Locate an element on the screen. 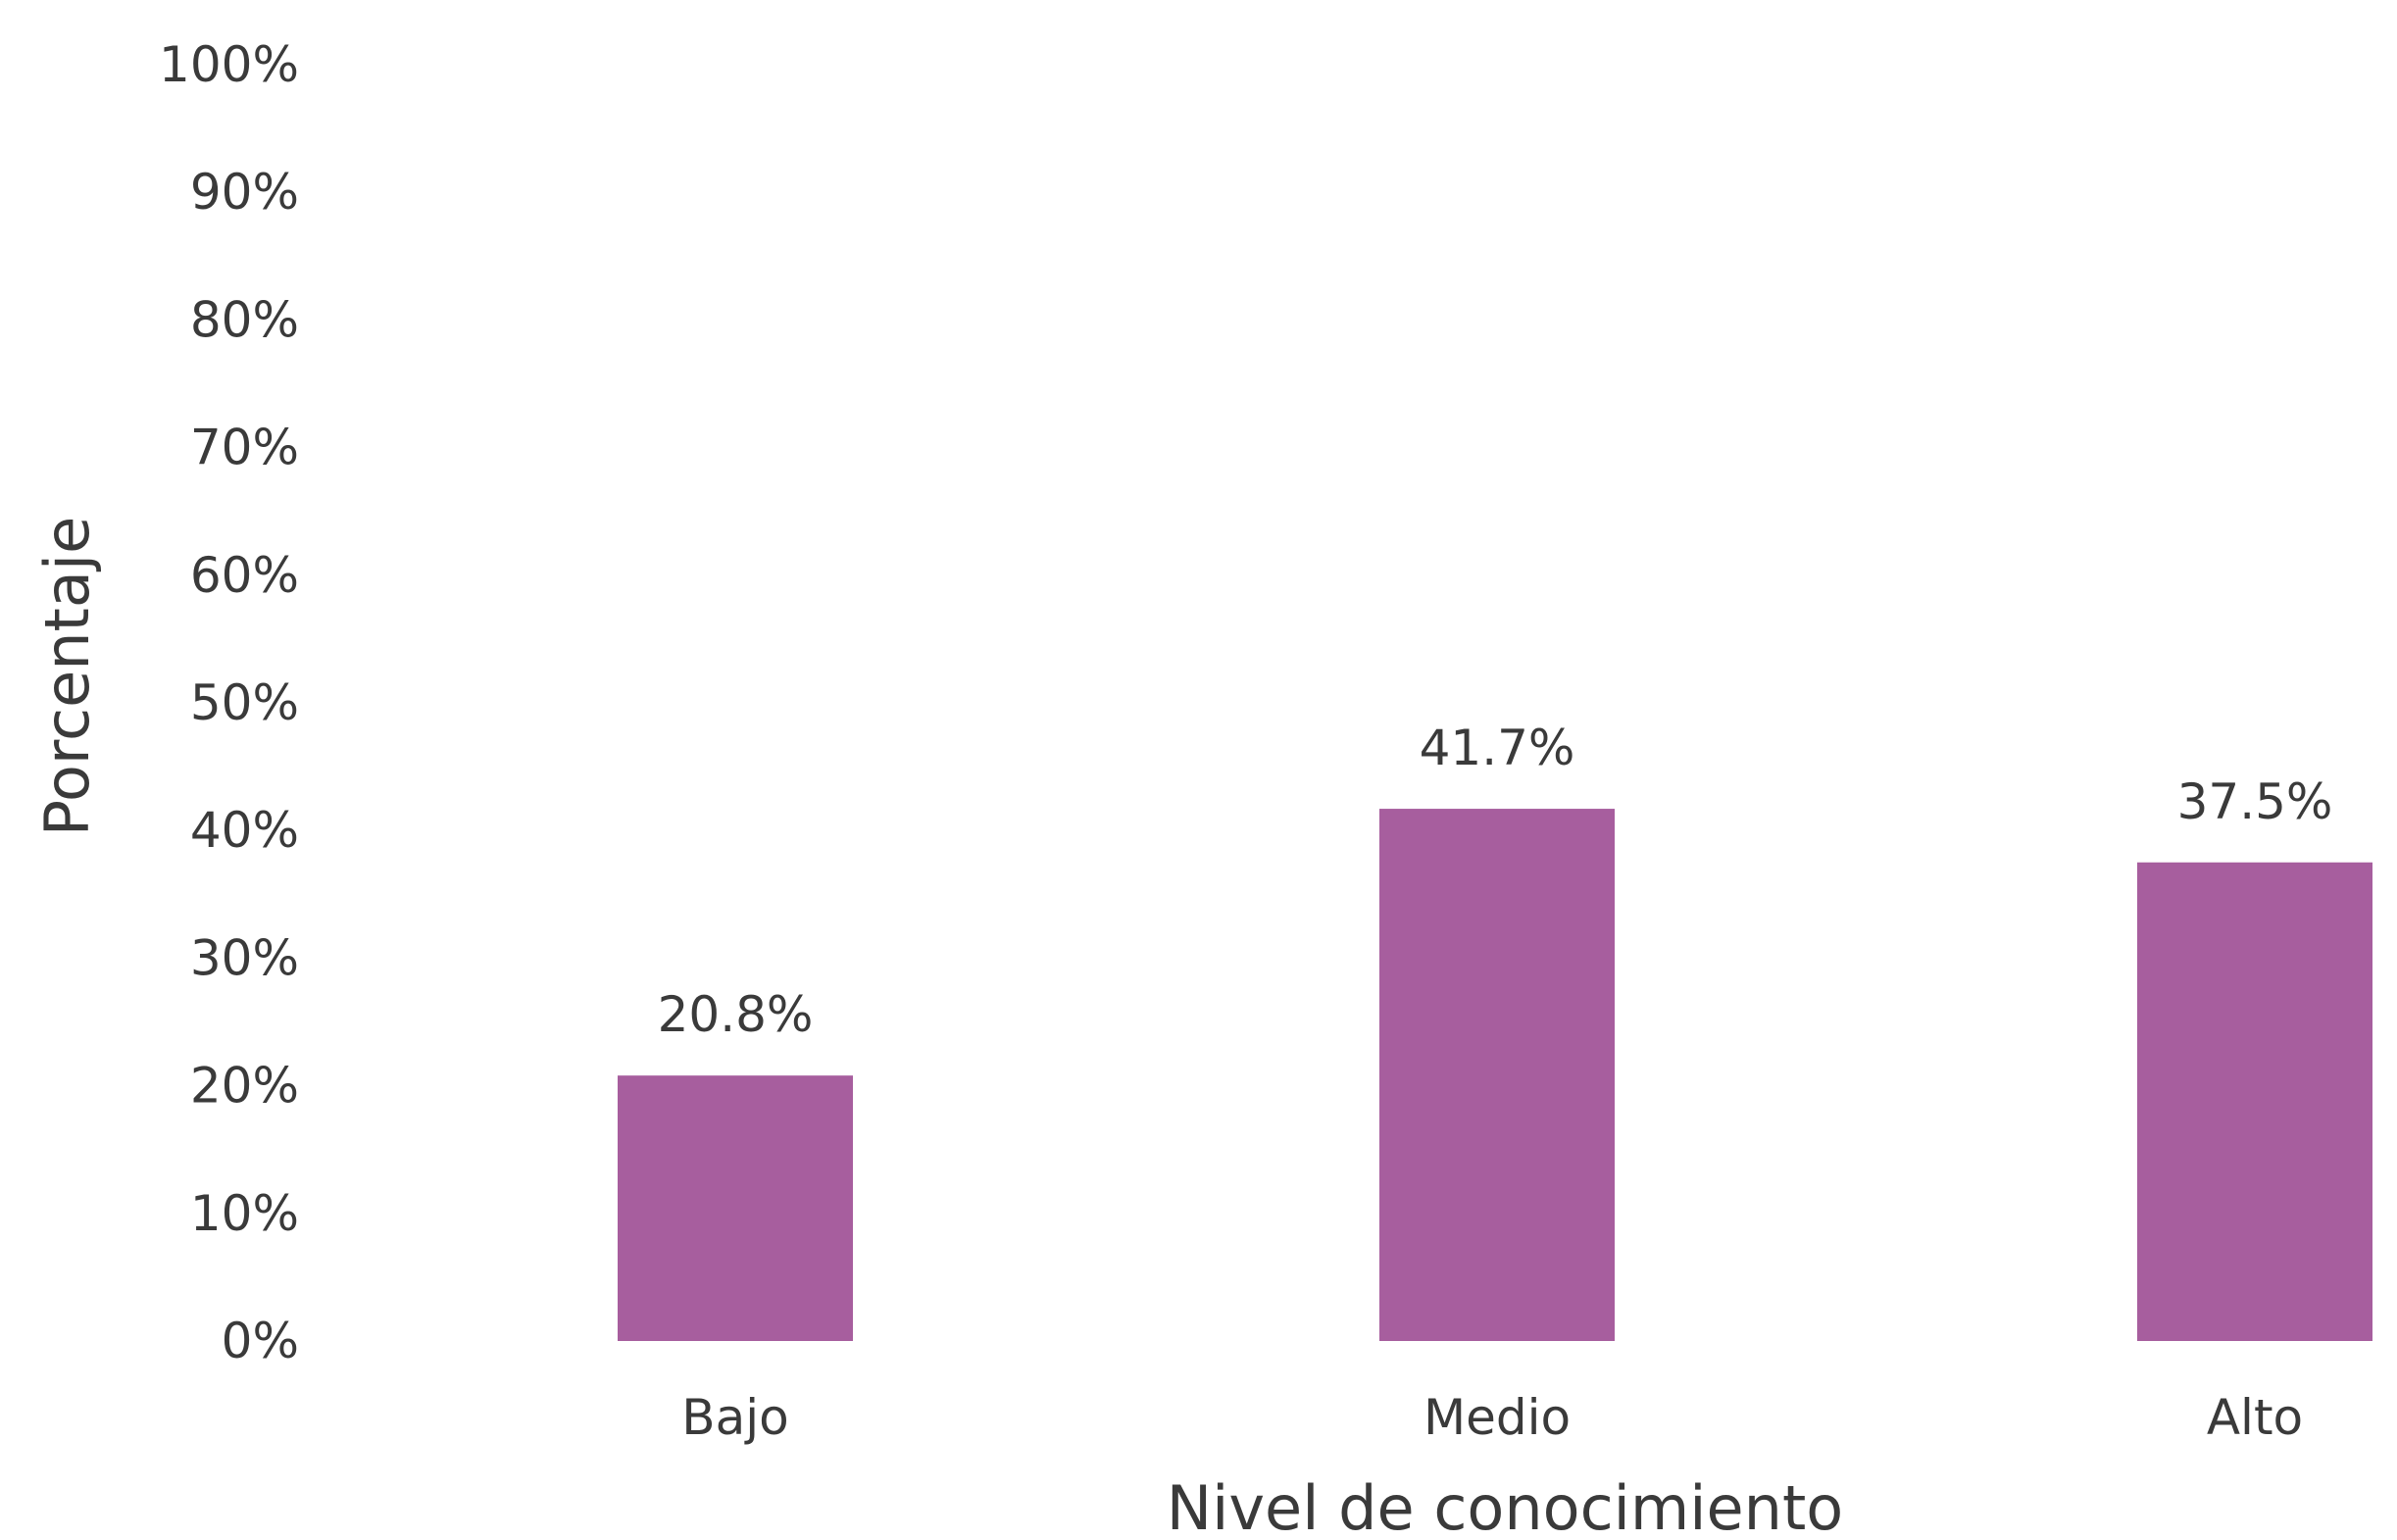 Image resolution: width=2397 pixels, height=1540 pixels. x-axis-title: Nivel de conocimiento is located at coordinates (1505, 1506).